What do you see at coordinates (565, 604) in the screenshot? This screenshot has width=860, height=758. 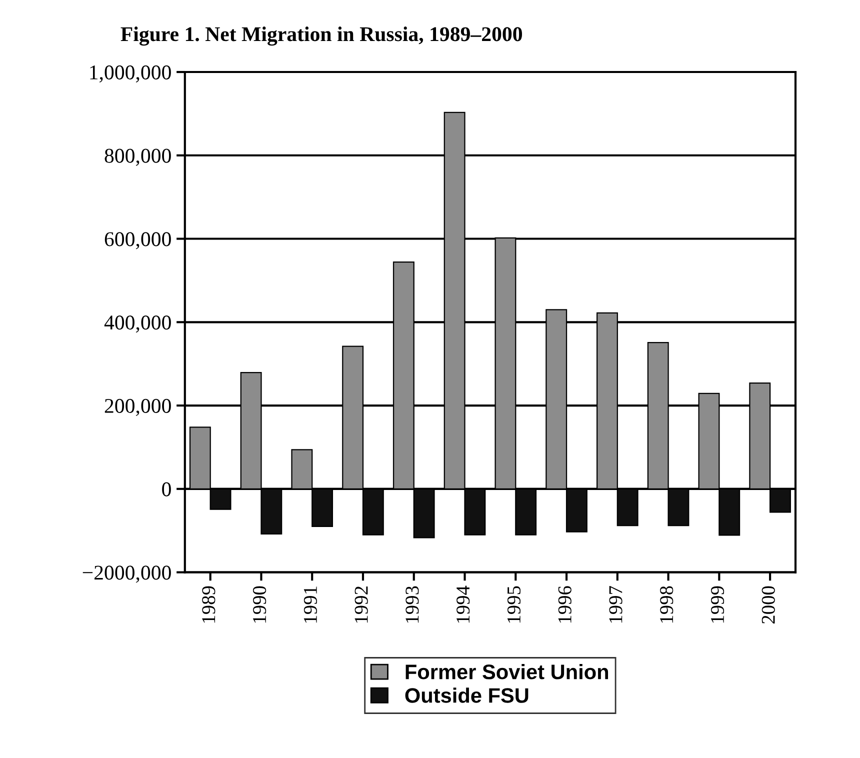 I see `x-tick-label: 1996` at bounding box center [565, 604].